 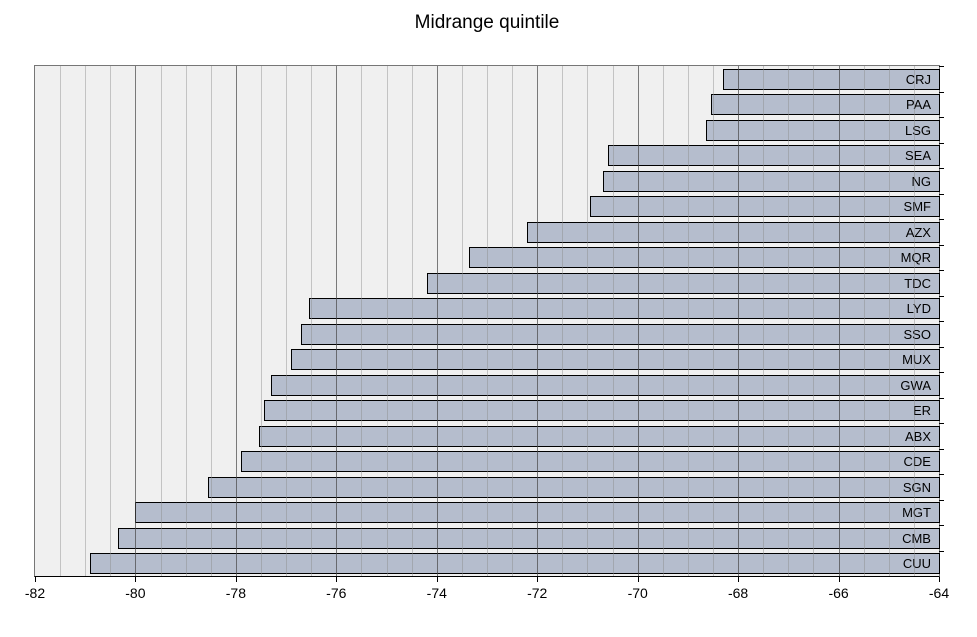 What do you see at coordinates (917, 206) in the screenshot?
I see `bar-label: SMF` at bounding box center [917, 206].